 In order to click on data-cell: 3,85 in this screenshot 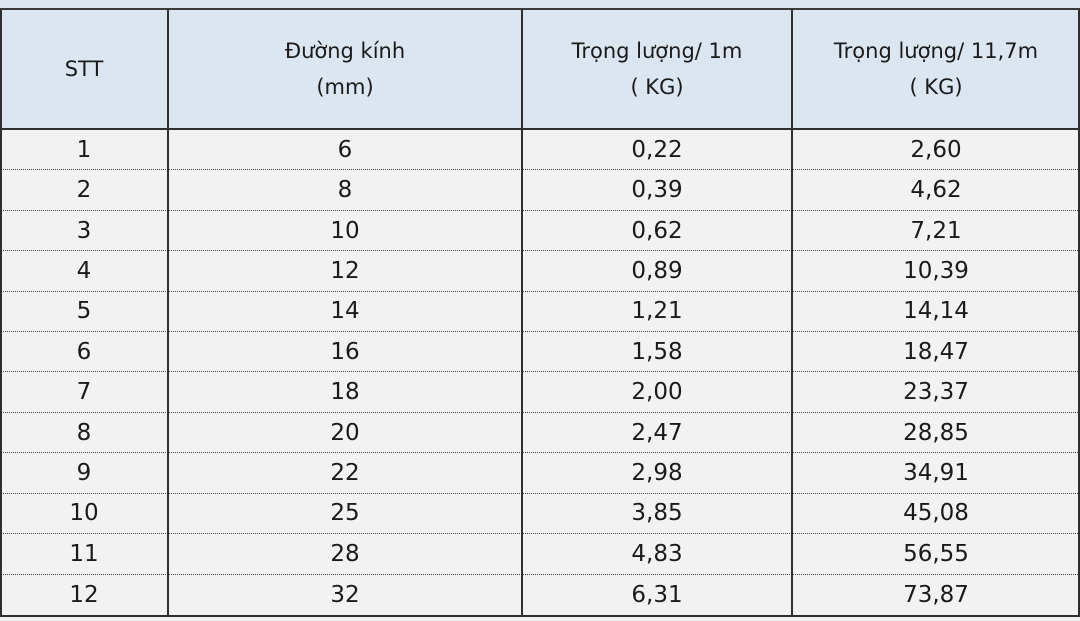, I will do `click(657, 514)`.